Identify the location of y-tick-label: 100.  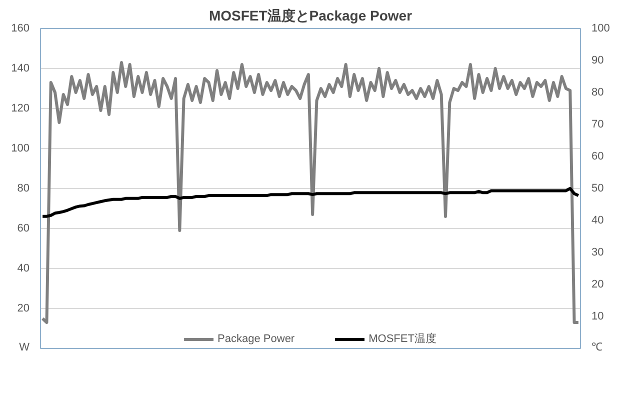
(20, 148).